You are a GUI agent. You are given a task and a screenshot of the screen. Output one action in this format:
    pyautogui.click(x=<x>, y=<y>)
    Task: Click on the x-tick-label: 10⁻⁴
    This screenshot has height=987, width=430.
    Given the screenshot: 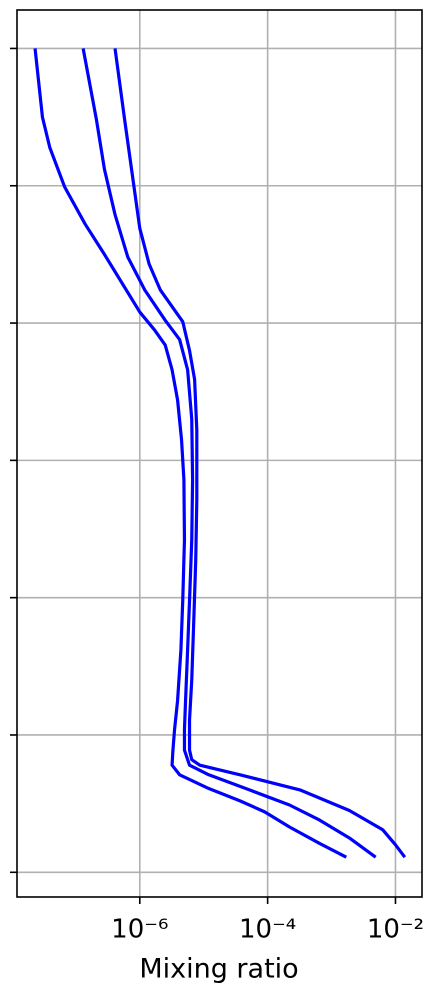 What is the action you would take?
    pyautogui.click(x=267, y=930)
    